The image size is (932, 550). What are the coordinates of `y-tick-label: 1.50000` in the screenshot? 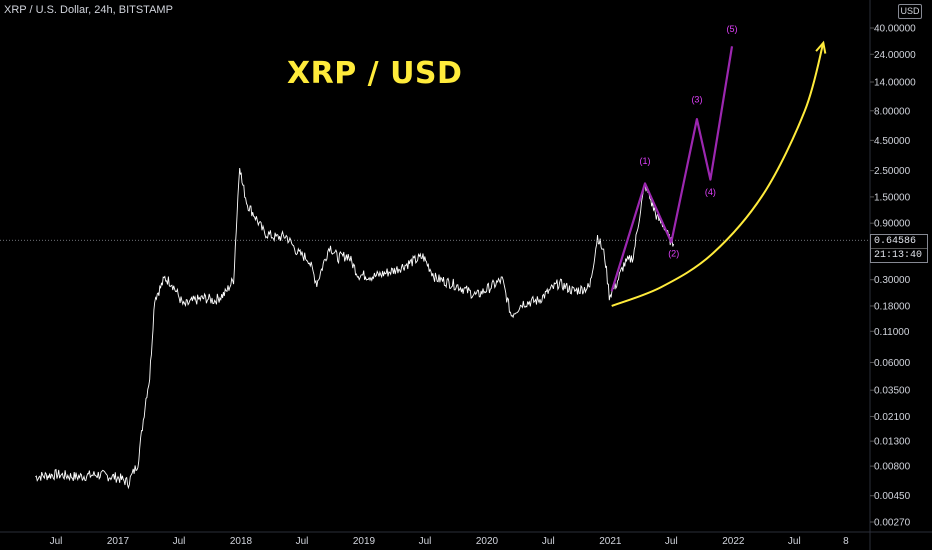 It's located at (892, 197).